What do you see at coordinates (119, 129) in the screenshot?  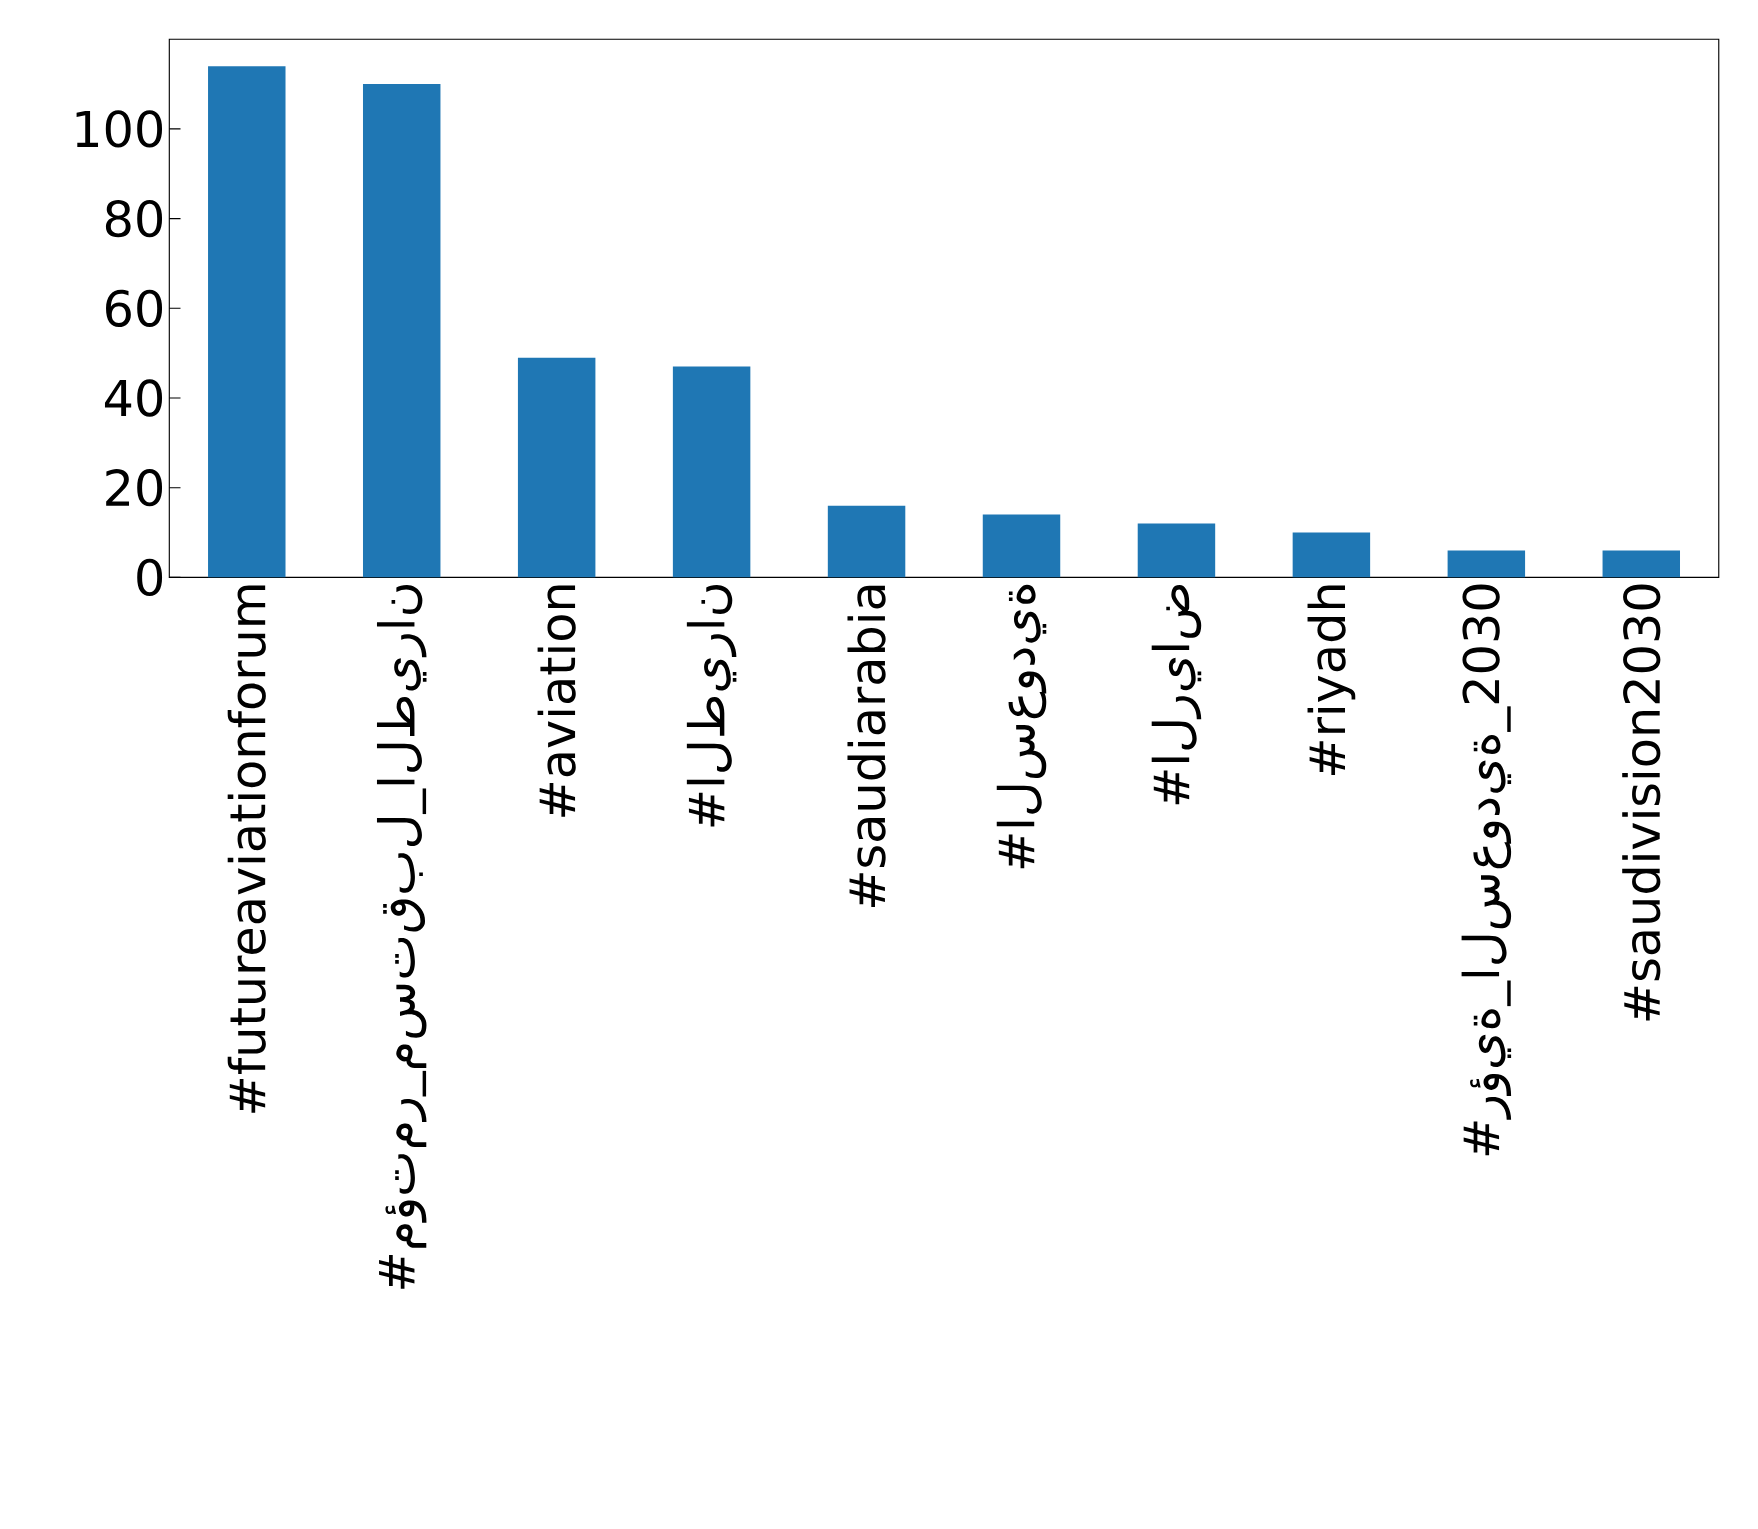 I see `y-tick-label: 100` at bounding box center [119, 129].